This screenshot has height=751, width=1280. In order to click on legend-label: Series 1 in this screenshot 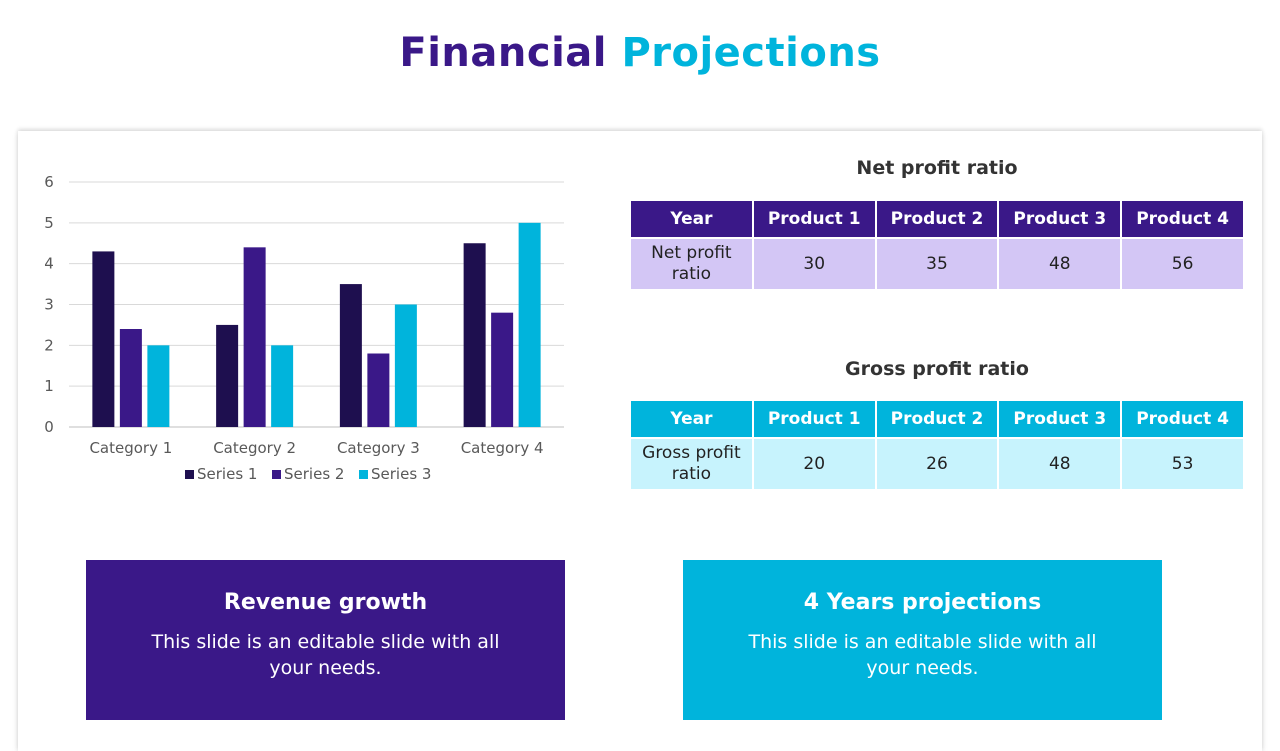, I will do `click(227, 474)`.